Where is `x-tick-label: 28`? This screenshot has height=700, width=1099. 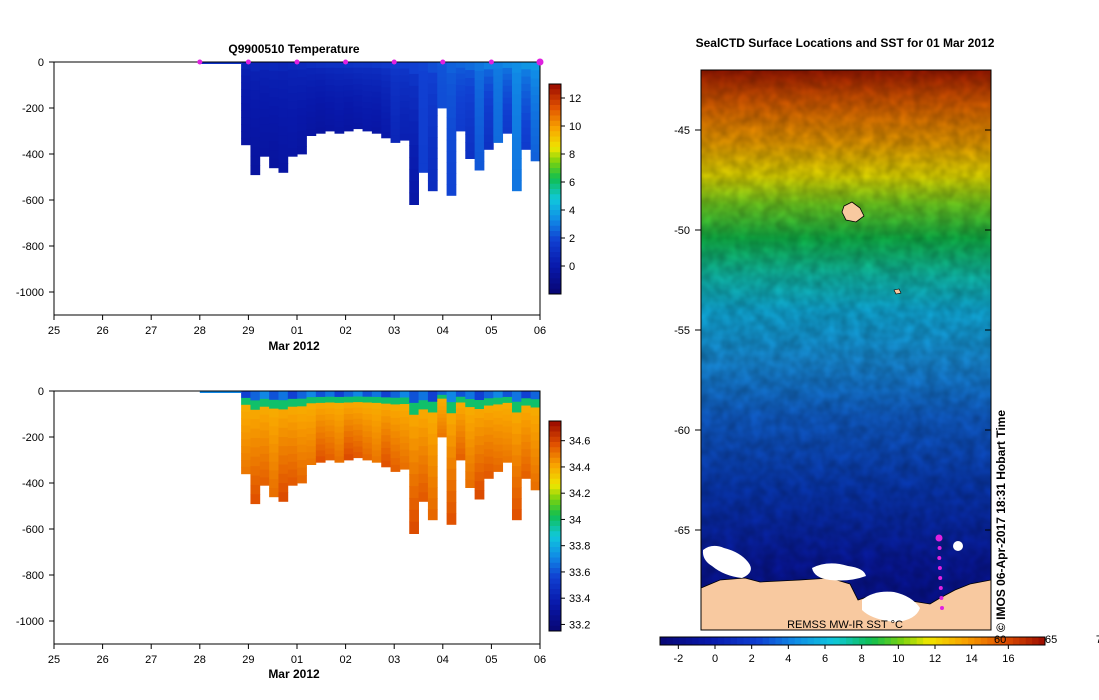
x-tick-label: 28 is located at coordinates (200, 331).